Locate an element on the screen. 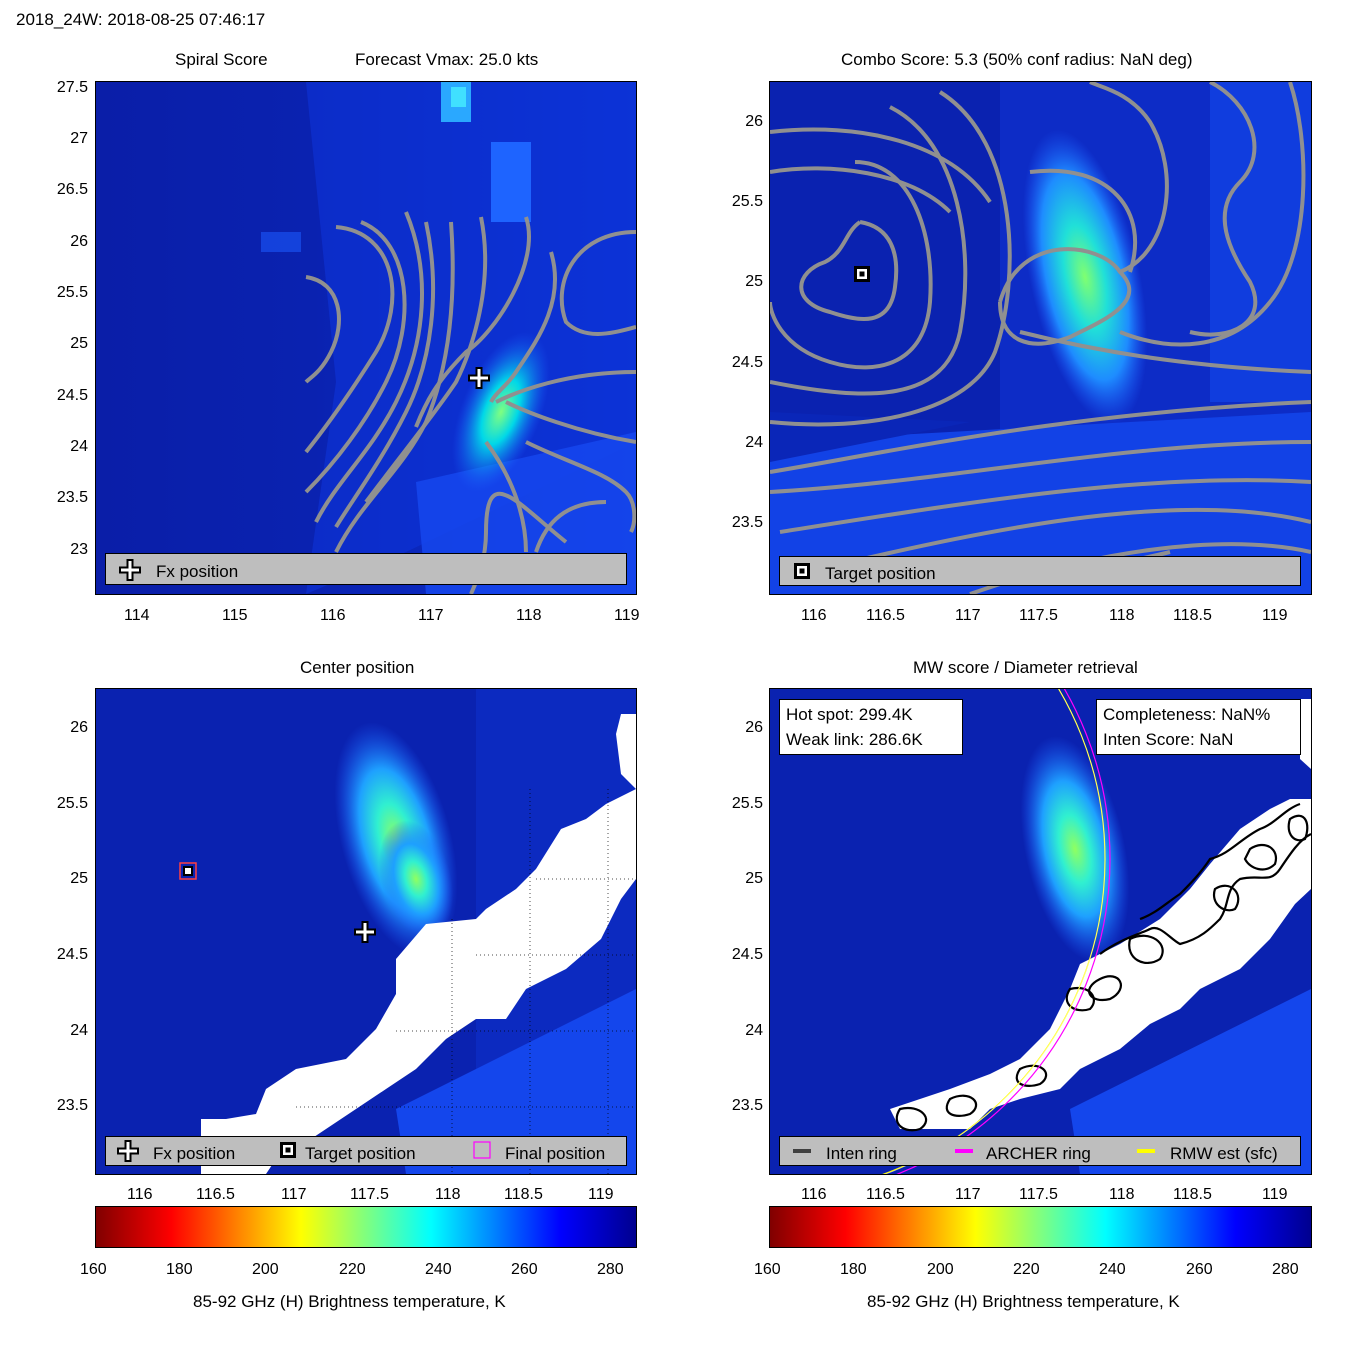 This screenshot has height=1350, width=1350. mw-legend-inten: Inten ring is located at coordinates (861, 1153).